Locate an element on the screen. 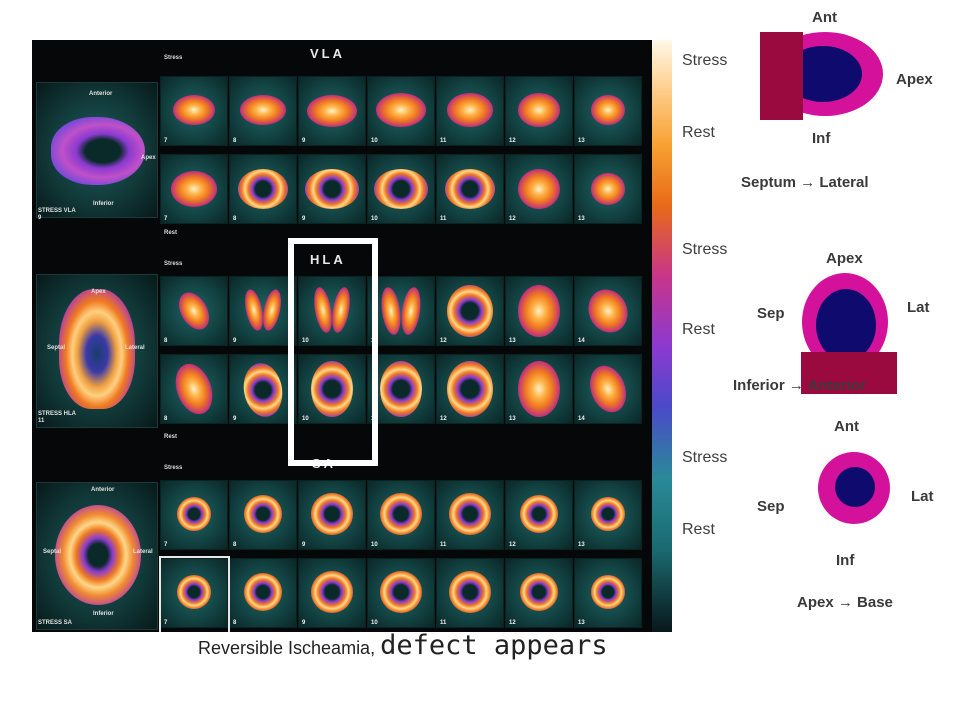  hla-label-septal: Septal is located at coordinates (56, 348).